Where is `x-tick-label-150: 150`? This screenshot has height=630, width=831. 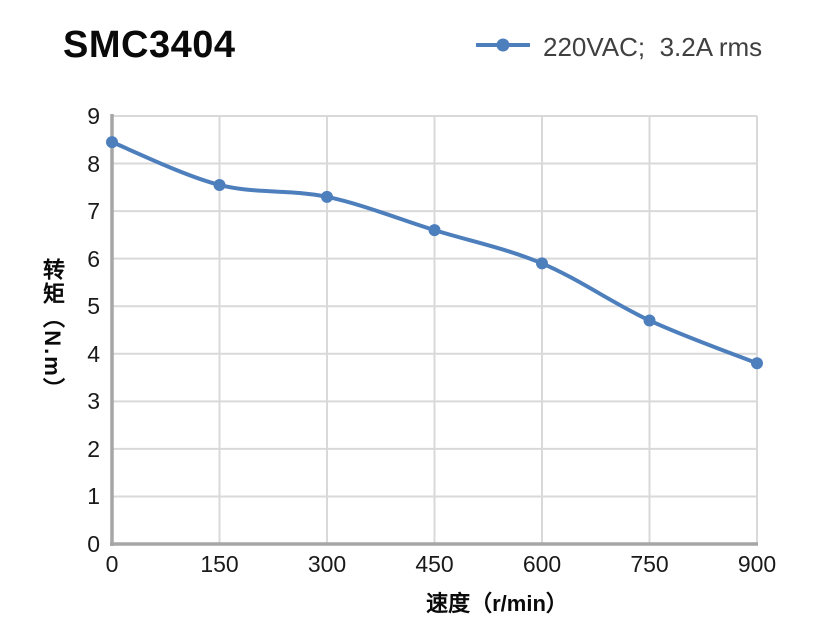
x-tick-label-150: 150 is located at coordinates (219, 564).